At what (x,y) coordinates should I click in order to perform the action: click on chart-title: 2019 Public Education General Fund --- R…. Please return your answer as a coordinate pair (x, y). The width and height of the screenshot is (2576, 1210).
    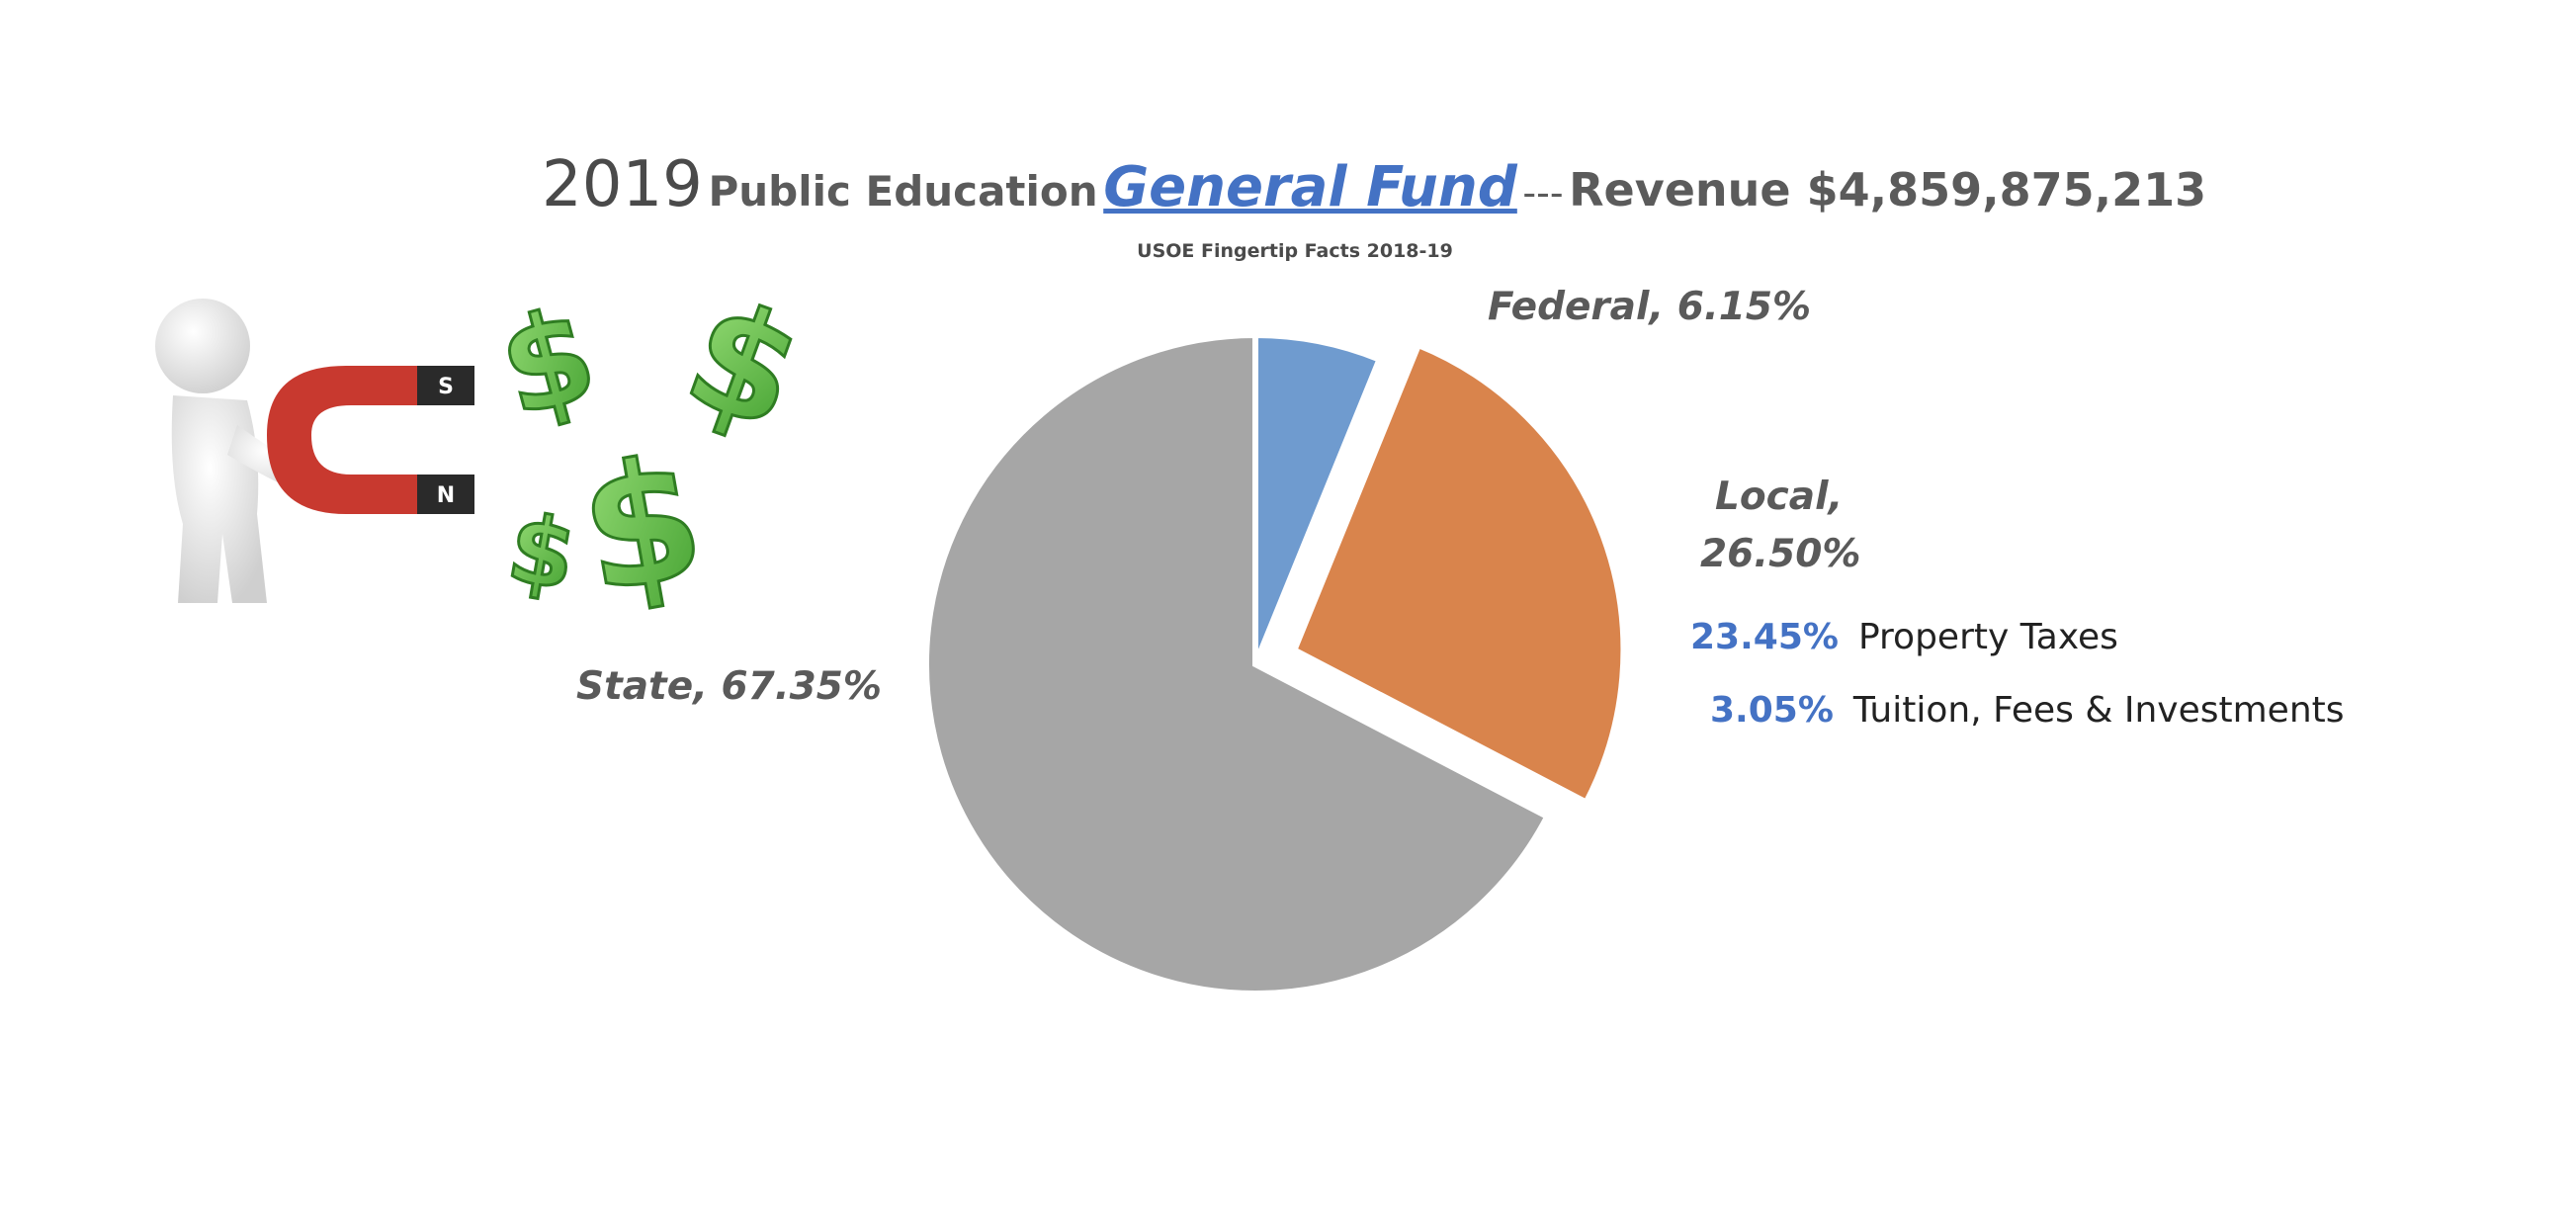
    Looking at the image, I should click on (1374, 185).